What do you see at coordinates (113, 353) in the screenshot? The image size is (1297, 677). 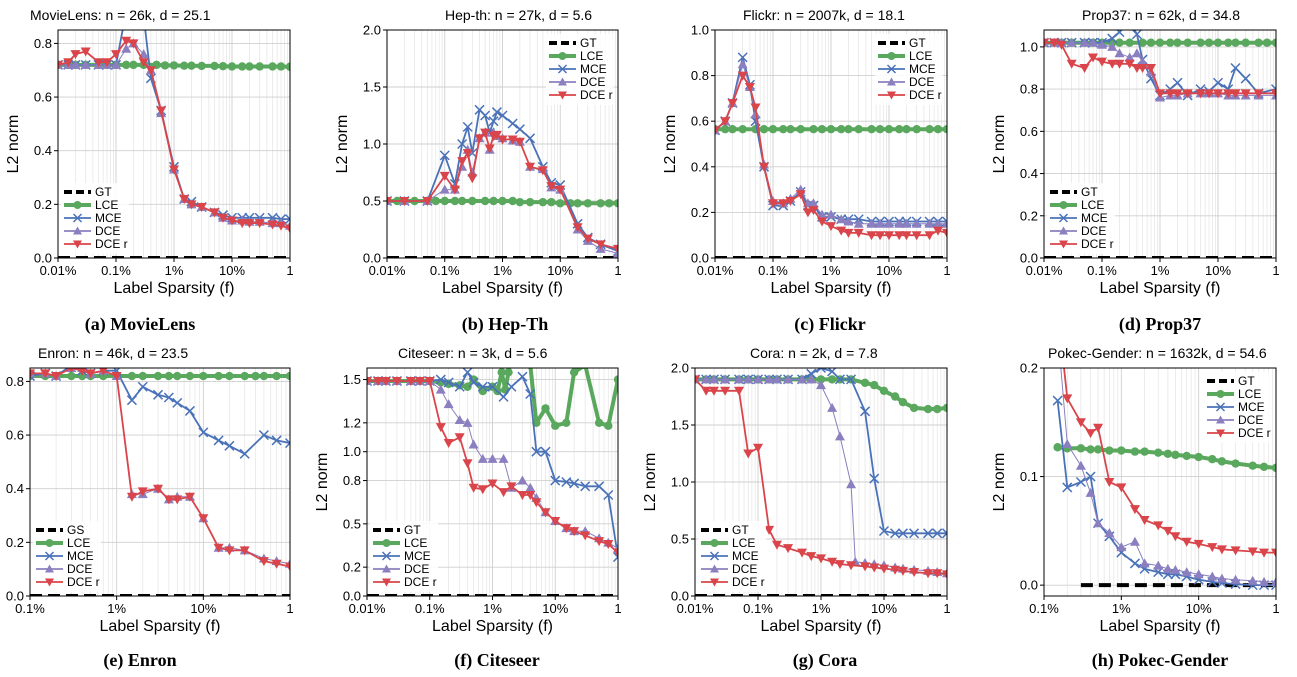 I see `chart-title: Enron: n = 46k, d = 23.5` at bounding box center [113, 353].